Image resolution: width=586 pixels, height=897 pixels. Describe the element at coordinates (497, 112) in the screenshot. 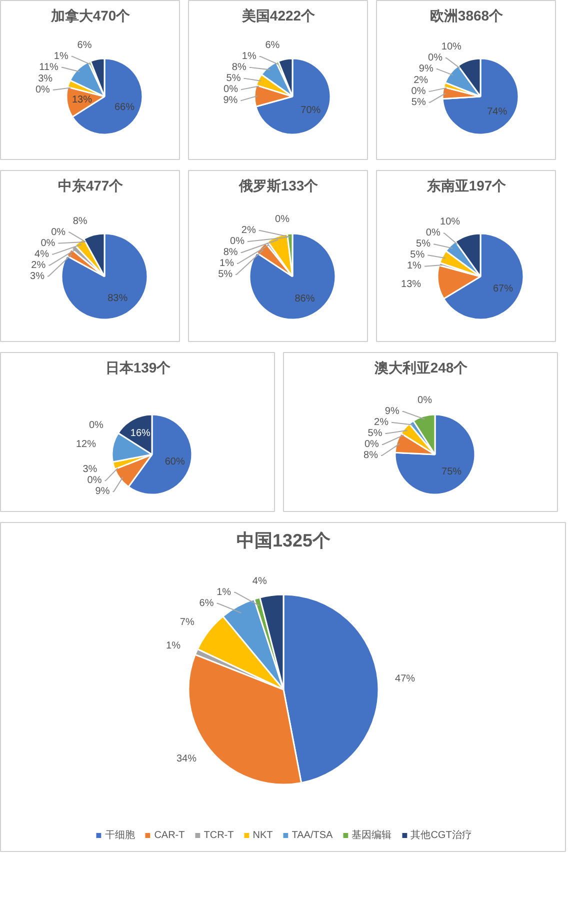

I see `data-label: 74%` at that location.